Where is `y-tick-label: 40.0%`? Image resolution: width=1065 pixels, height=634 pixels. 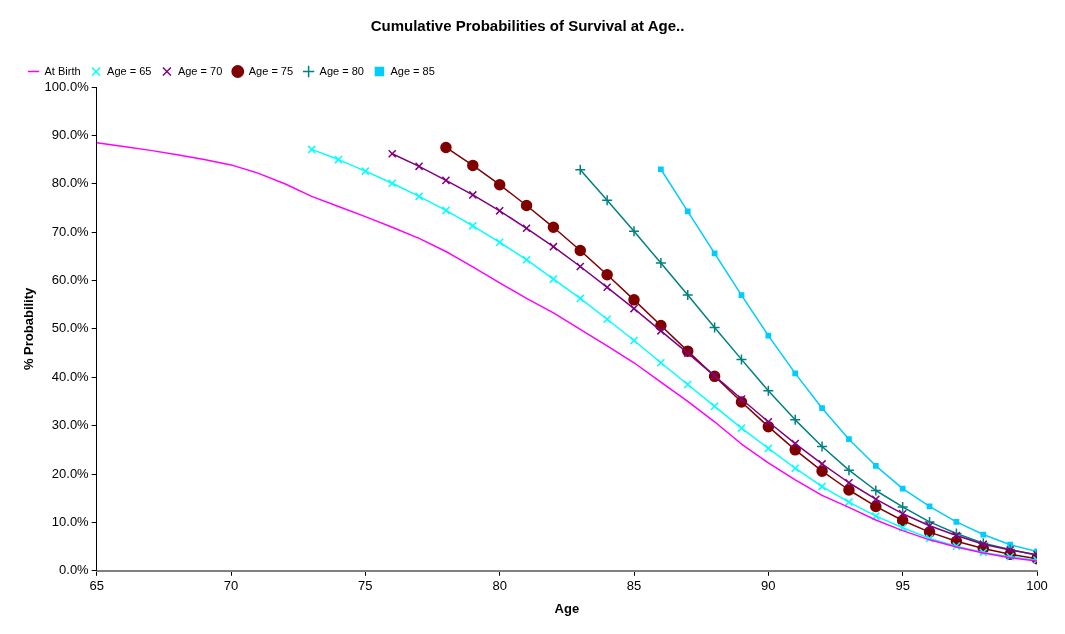 y-tick-label: 40.0% is located at coordinates (70, 376).